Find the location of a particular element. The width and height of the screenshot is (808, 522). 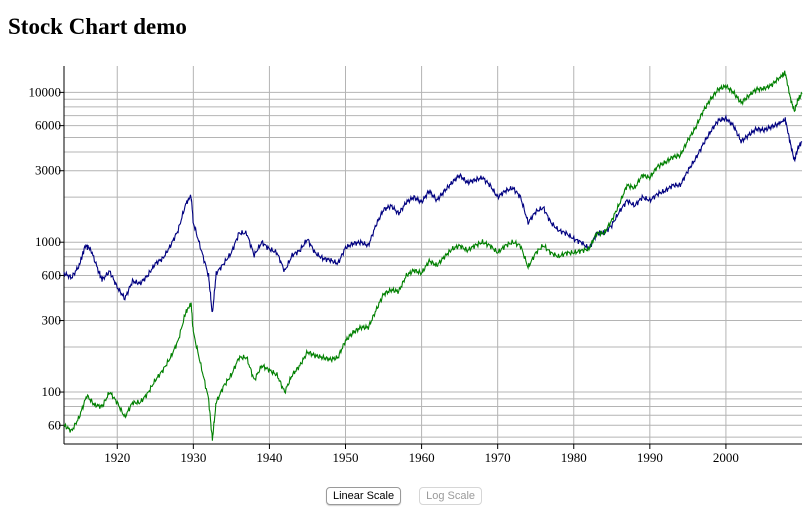

y-tick-label: 6000 is located at coordinates (48, 125).